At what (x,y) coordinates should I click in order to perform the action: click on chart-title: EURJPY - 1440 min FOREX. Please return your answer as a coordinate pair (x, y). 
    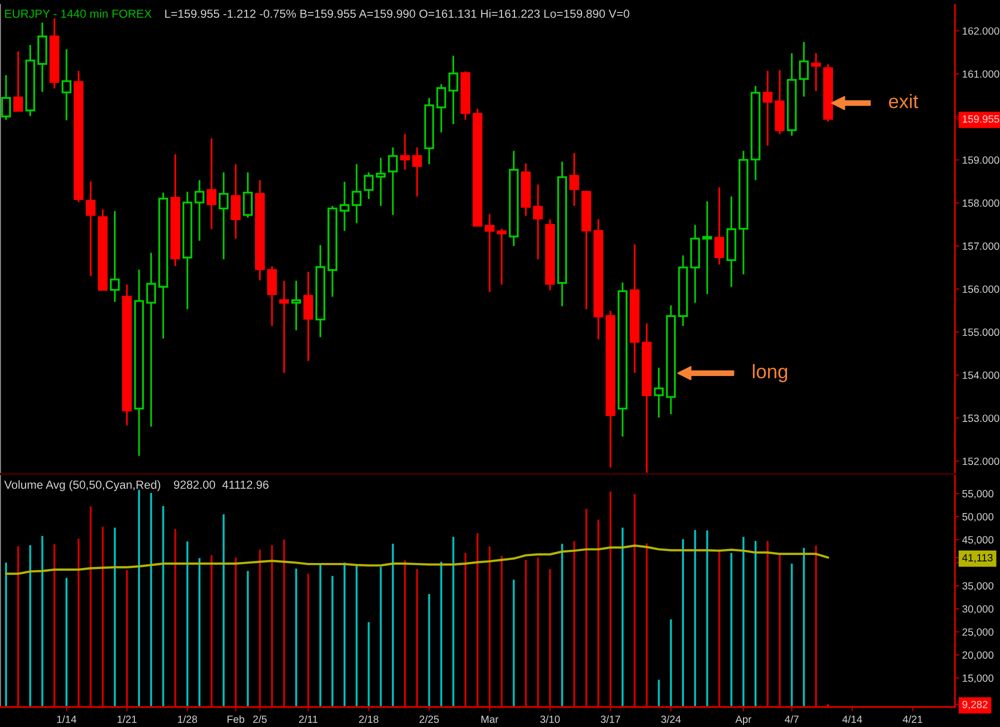
    Looking at the image, I should click on (78, 13).